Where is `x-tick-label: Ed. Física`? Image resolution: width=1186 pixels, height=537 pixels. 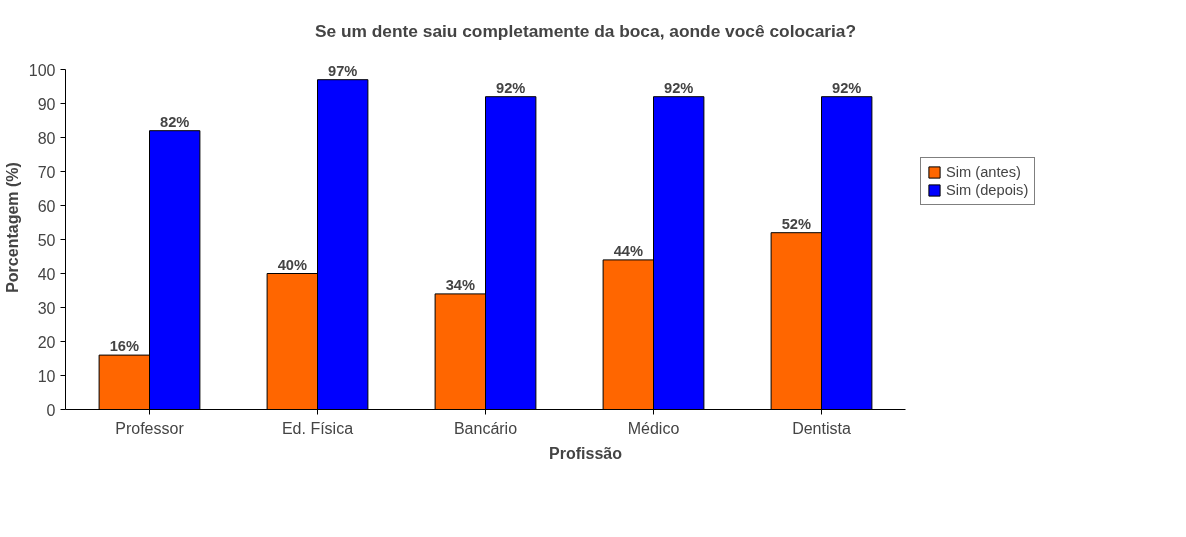
x-tick-label: Ed. Física is located at coordinates (317, 428).